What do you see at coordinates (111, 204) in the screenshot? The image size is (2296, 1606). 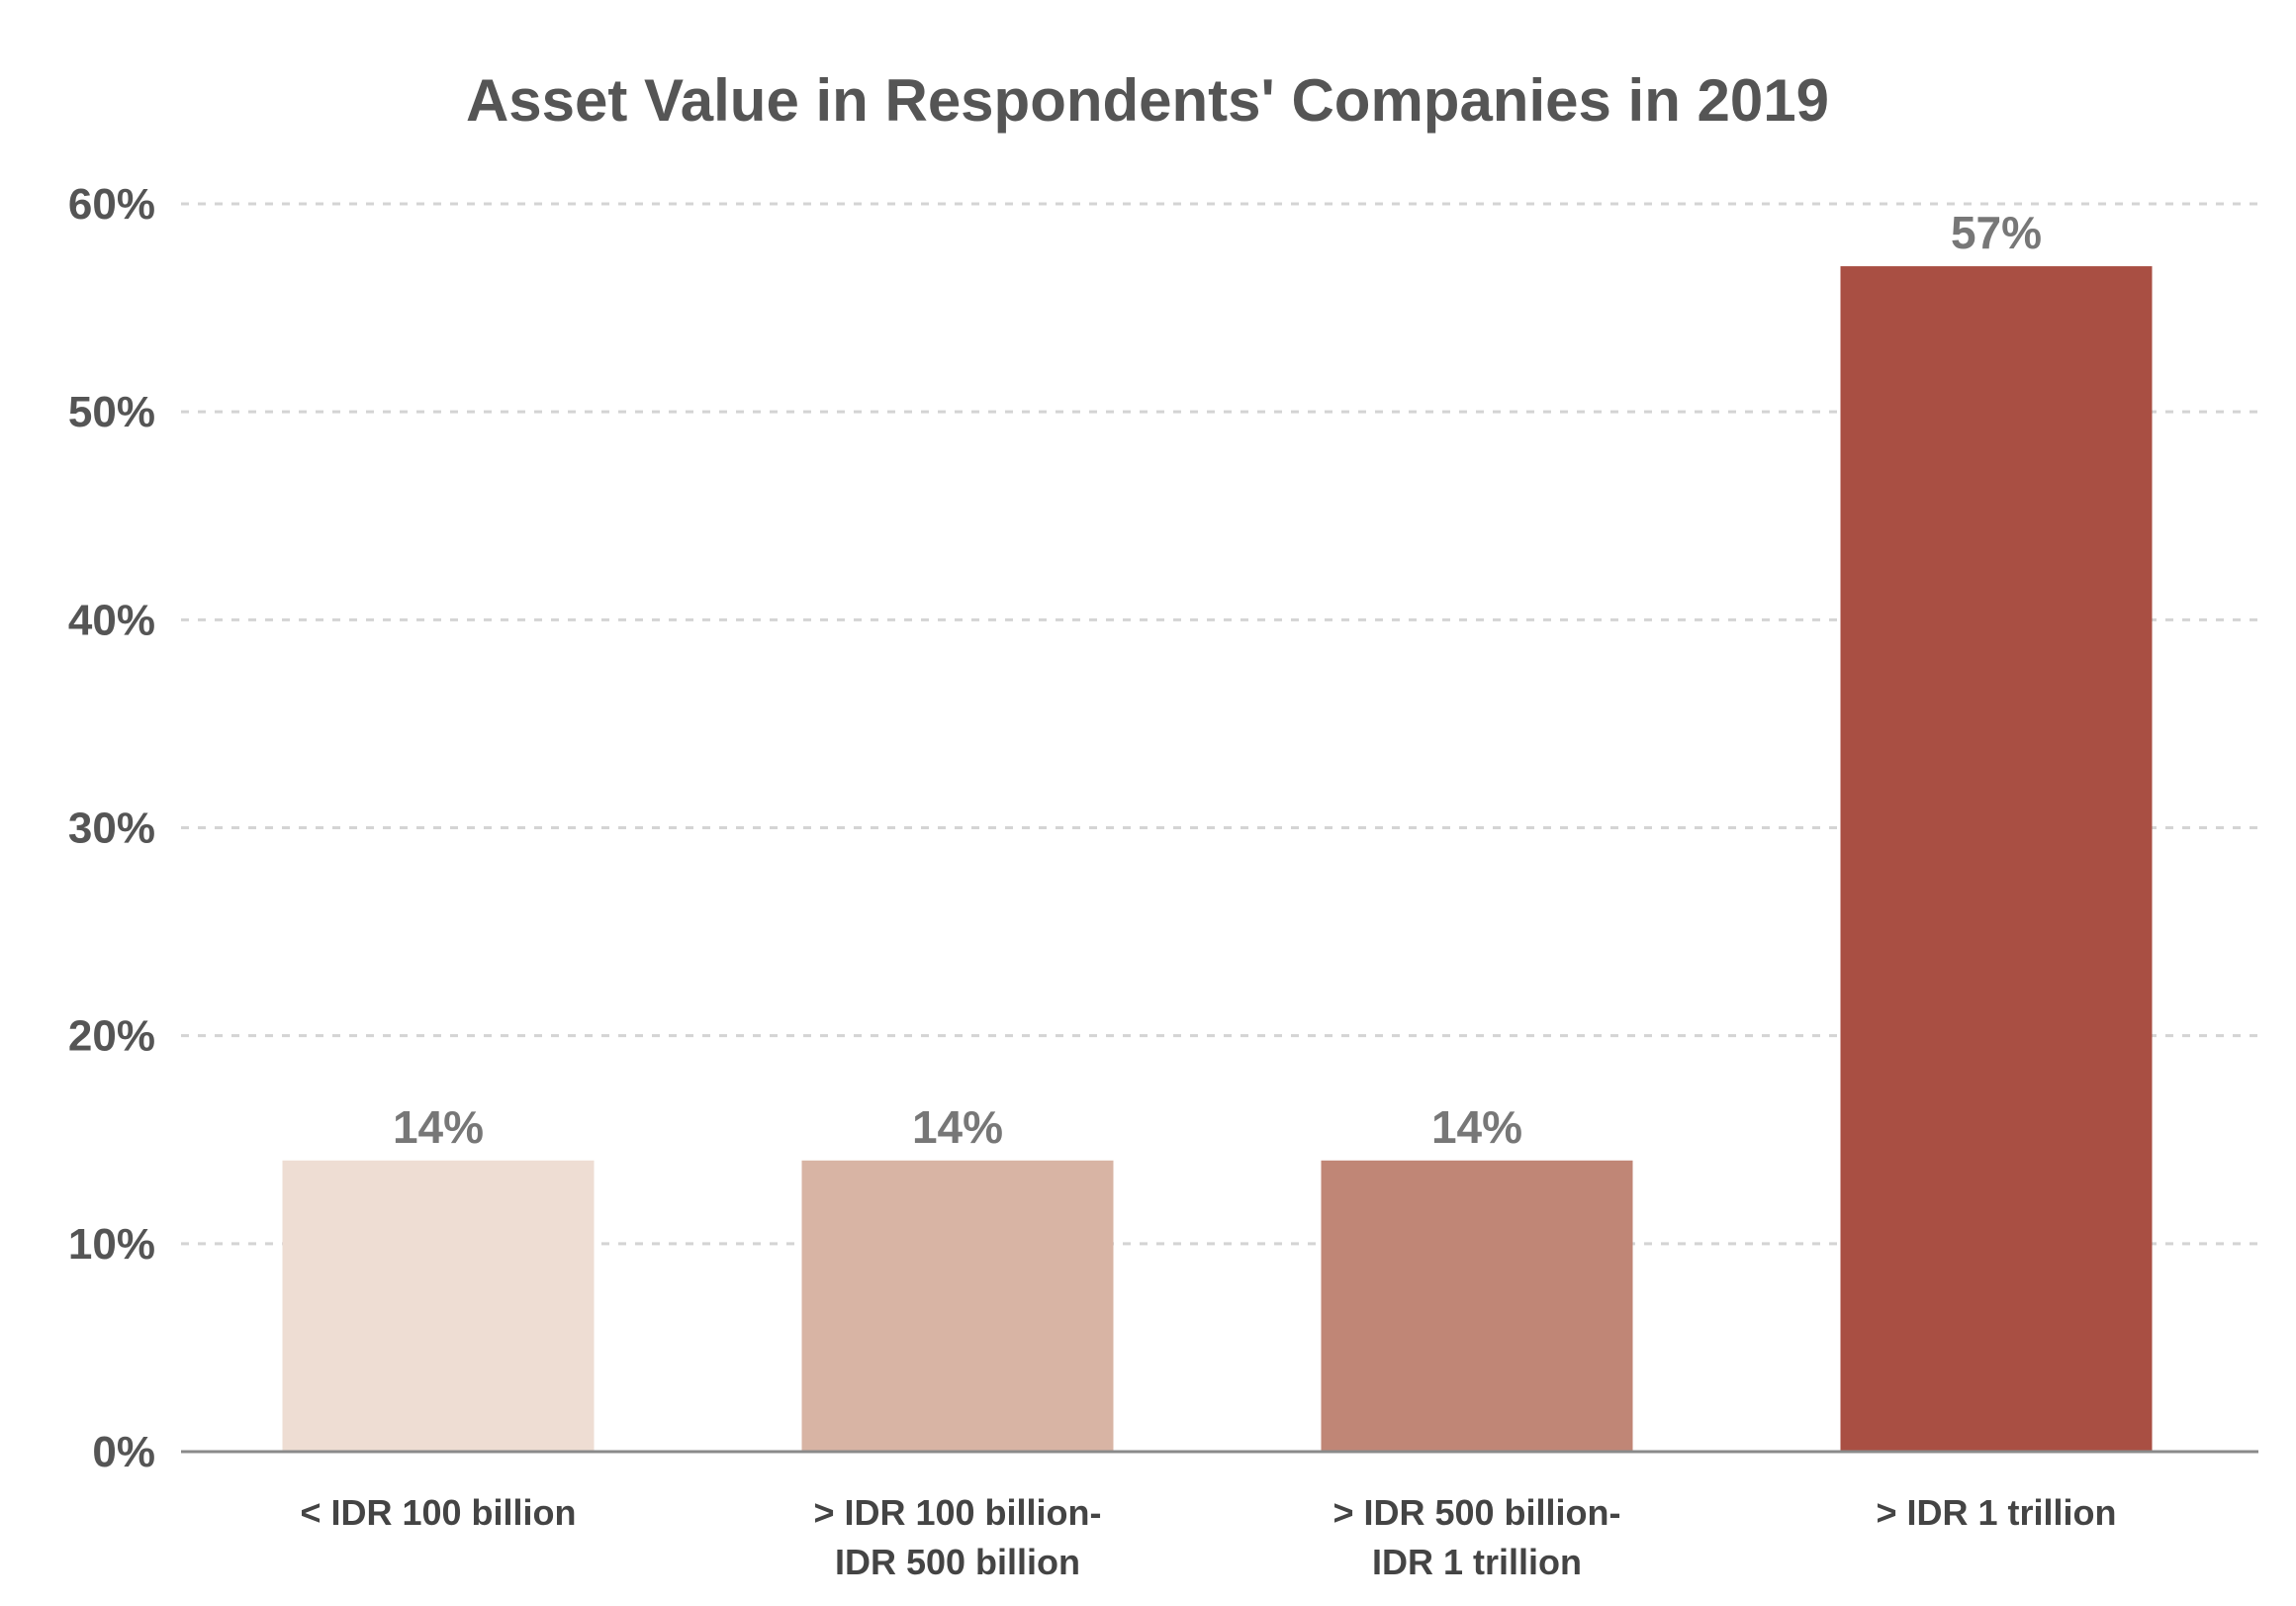 I see `y-tick-label: 60%` at bounding box center [111, 204].